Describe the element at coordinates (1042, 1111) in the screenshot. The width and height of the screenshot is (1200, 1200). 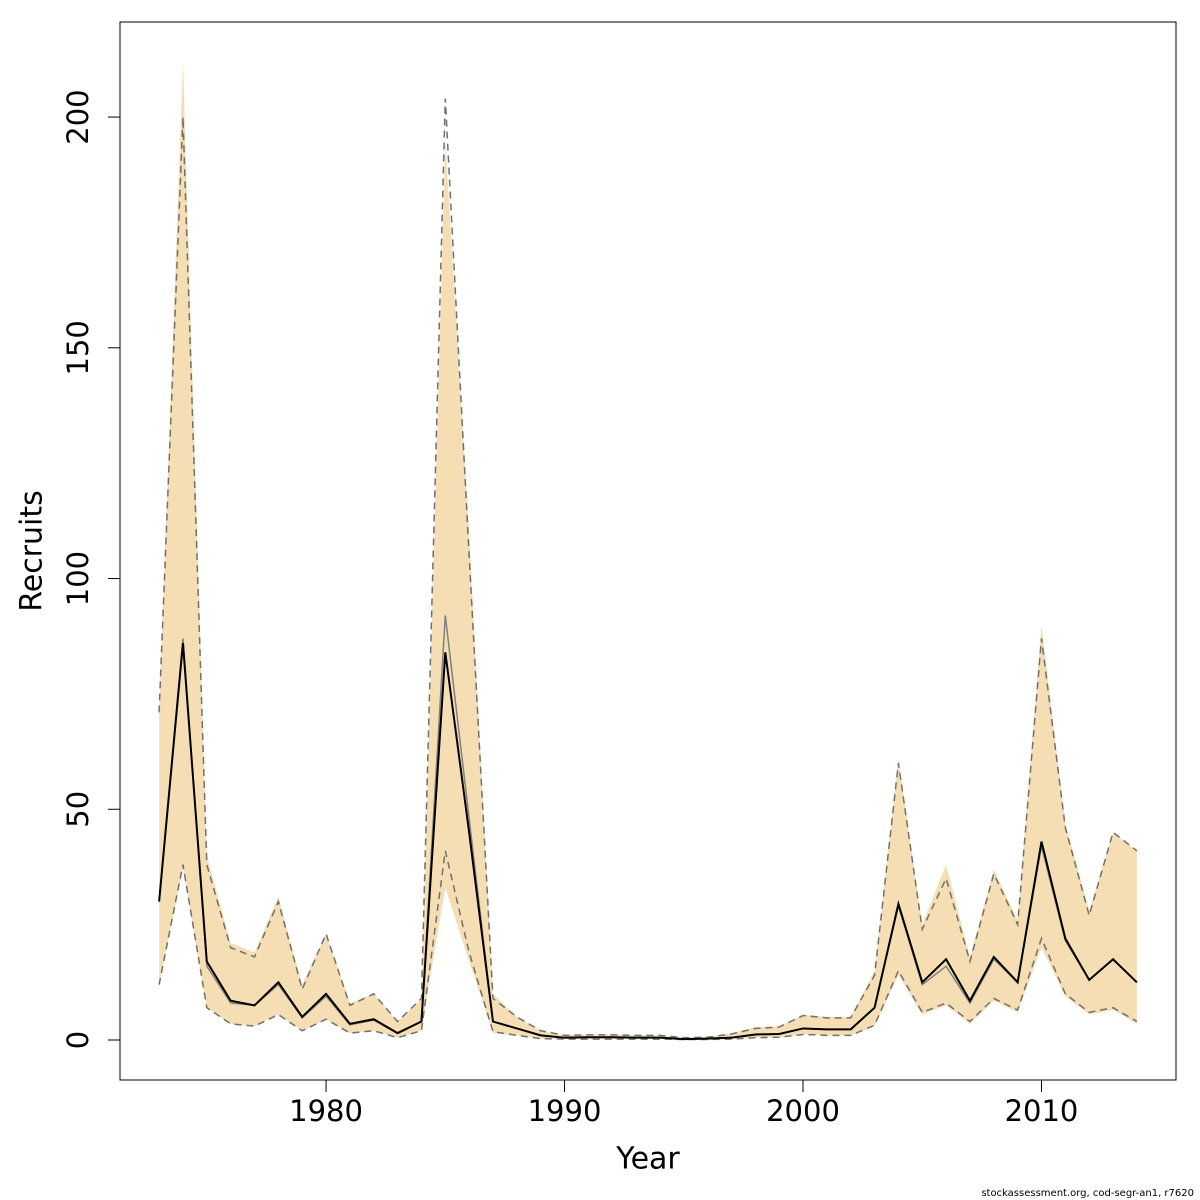
I see `x-tick-label: 2010` at that location.